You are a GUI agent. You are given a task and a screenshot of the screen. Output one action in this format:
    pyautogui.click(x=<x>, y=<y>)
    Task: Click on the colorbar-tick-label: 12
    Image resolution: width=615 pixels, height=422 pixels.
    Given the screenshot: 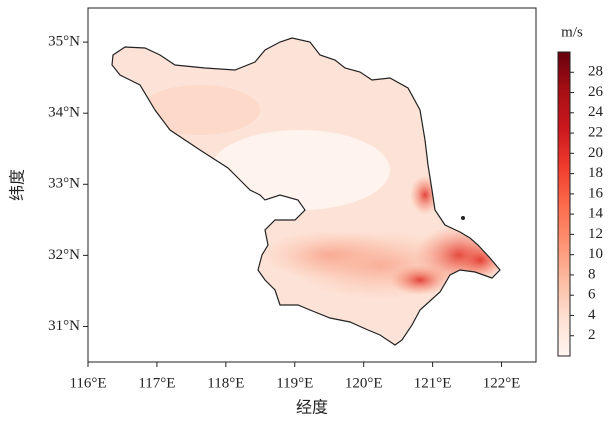 What is the action you would take?
    pyautogui.click(x=595, y=234)
    